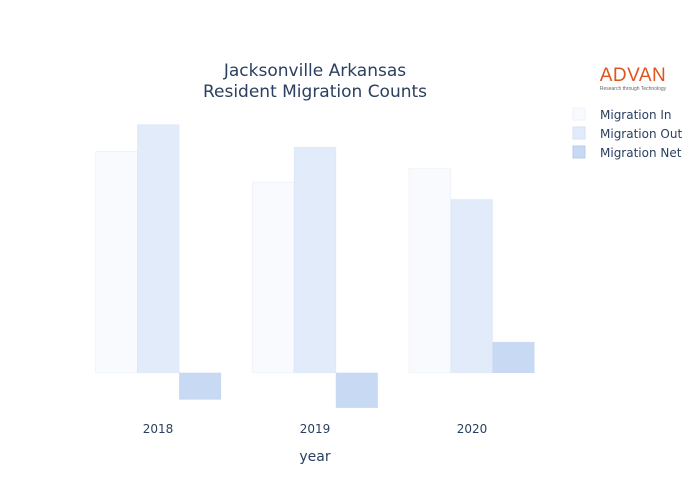 This screenshot has width=700, height=500. Describe the element at coordinates (633, 89) in the screenshot. I see `logo-tagline: Research through Technology` at that location.